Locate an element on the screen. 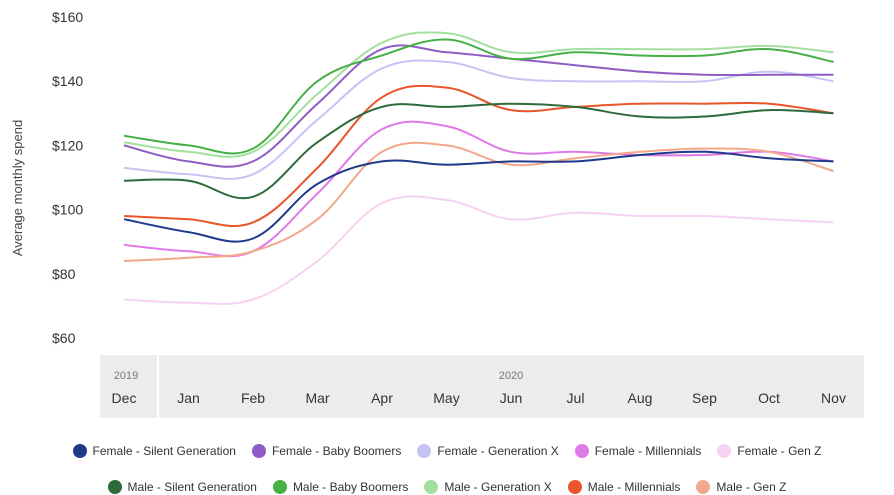 Image resolution: width=894 pixels, height=495 pixels. y-tick-label: $140 is located at coordinates (67, 81).